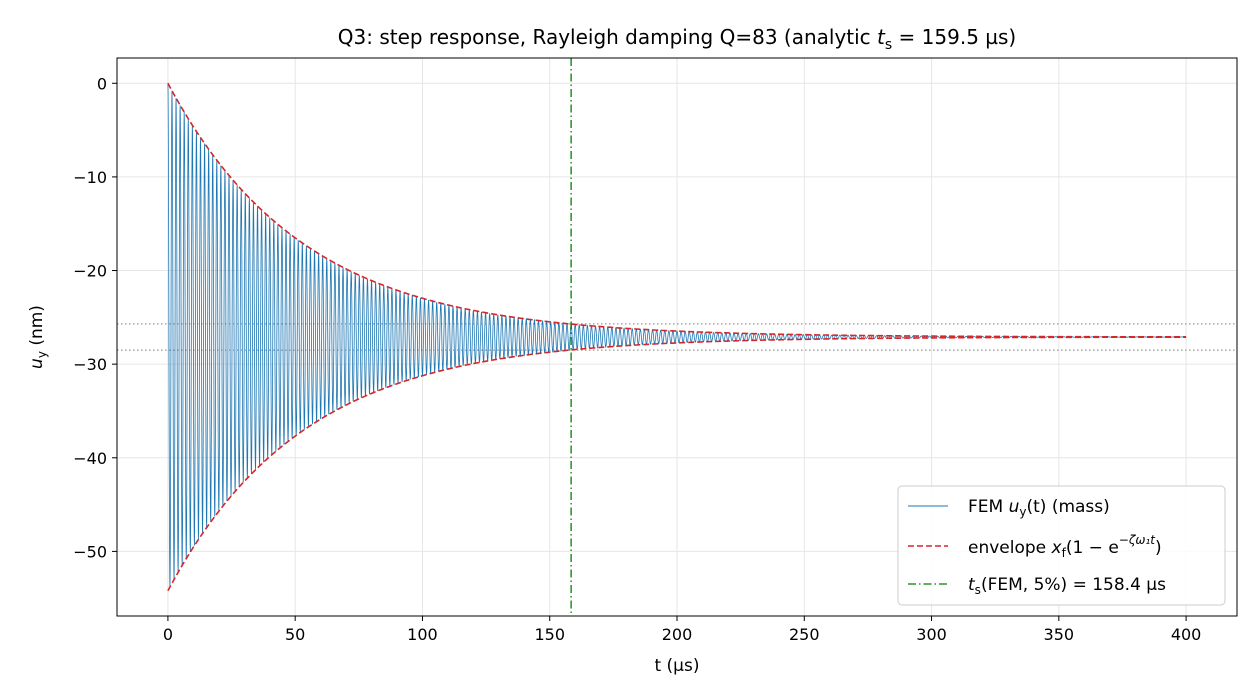  Describe the element at coordinates (90, 551) in the screenshot. I see `y-tick-label: −50` at that location.